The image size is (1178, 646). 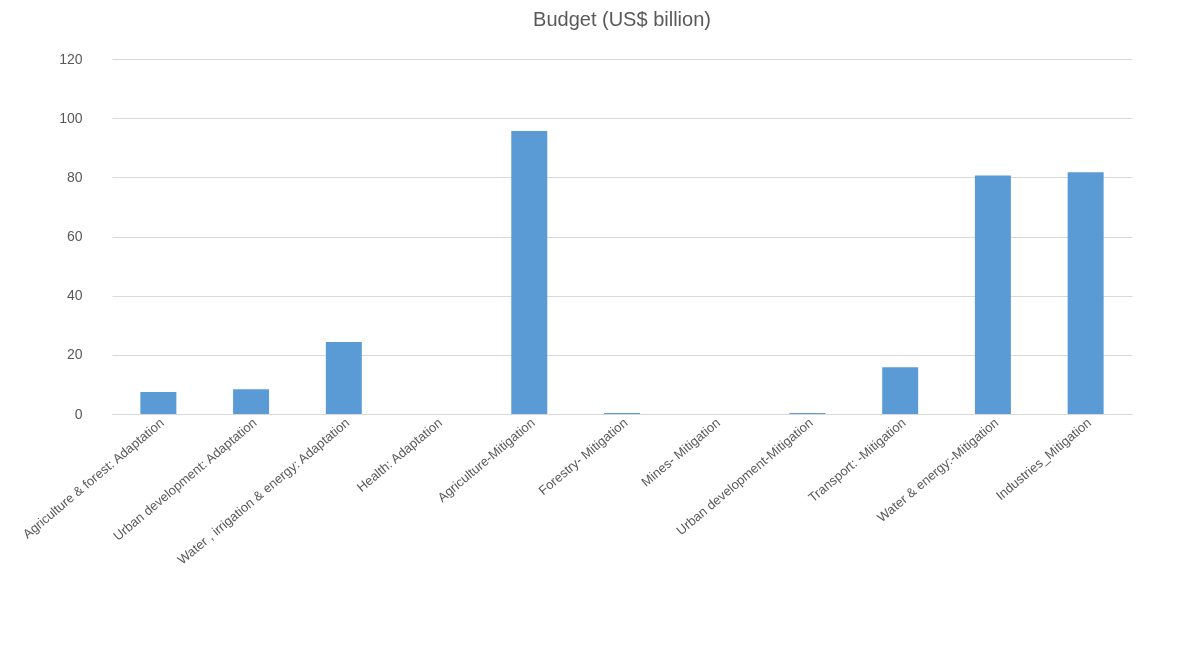 I want to click on y-tick-label: 100, so click(x=71, y=117).